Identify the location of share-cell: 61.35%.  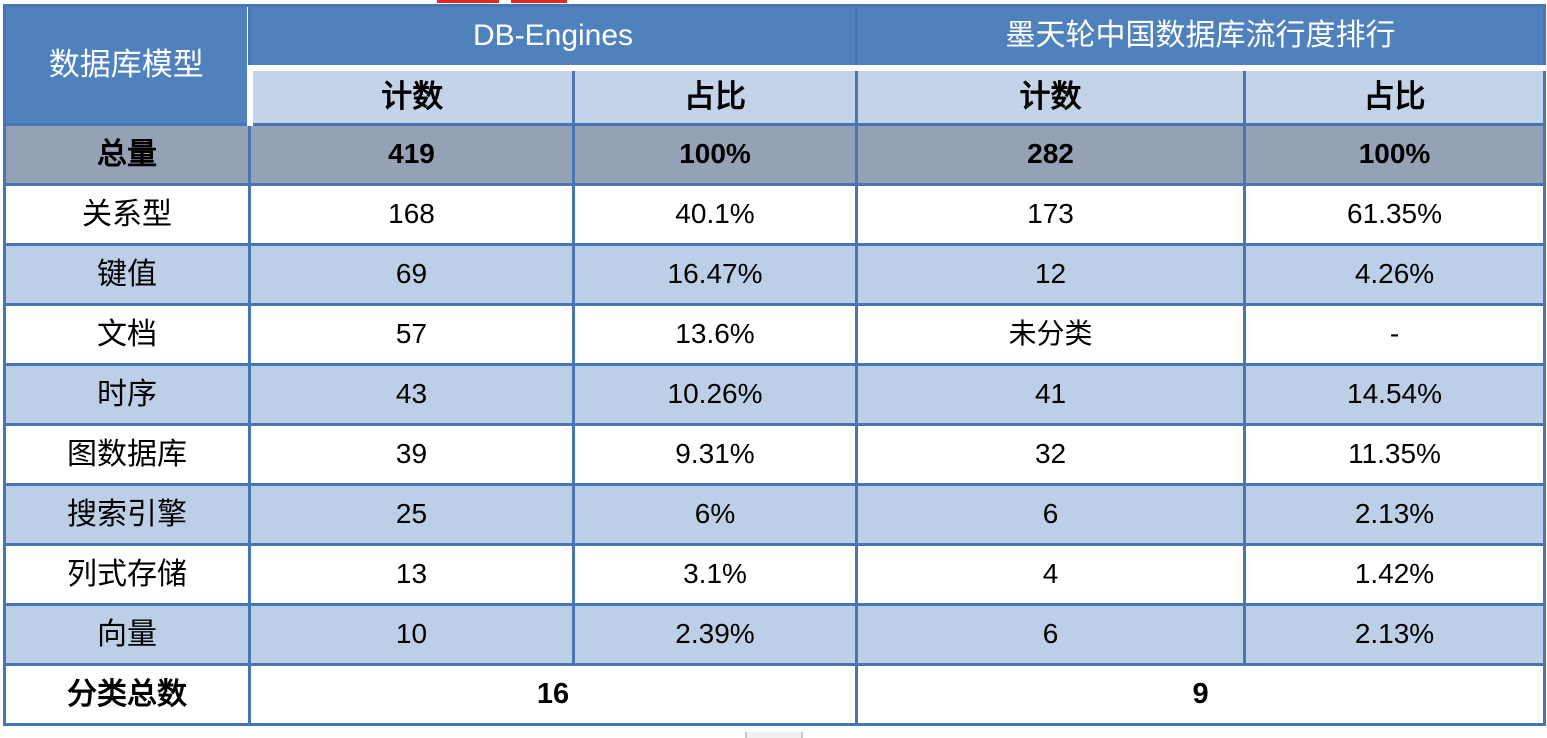
(1395, 214).